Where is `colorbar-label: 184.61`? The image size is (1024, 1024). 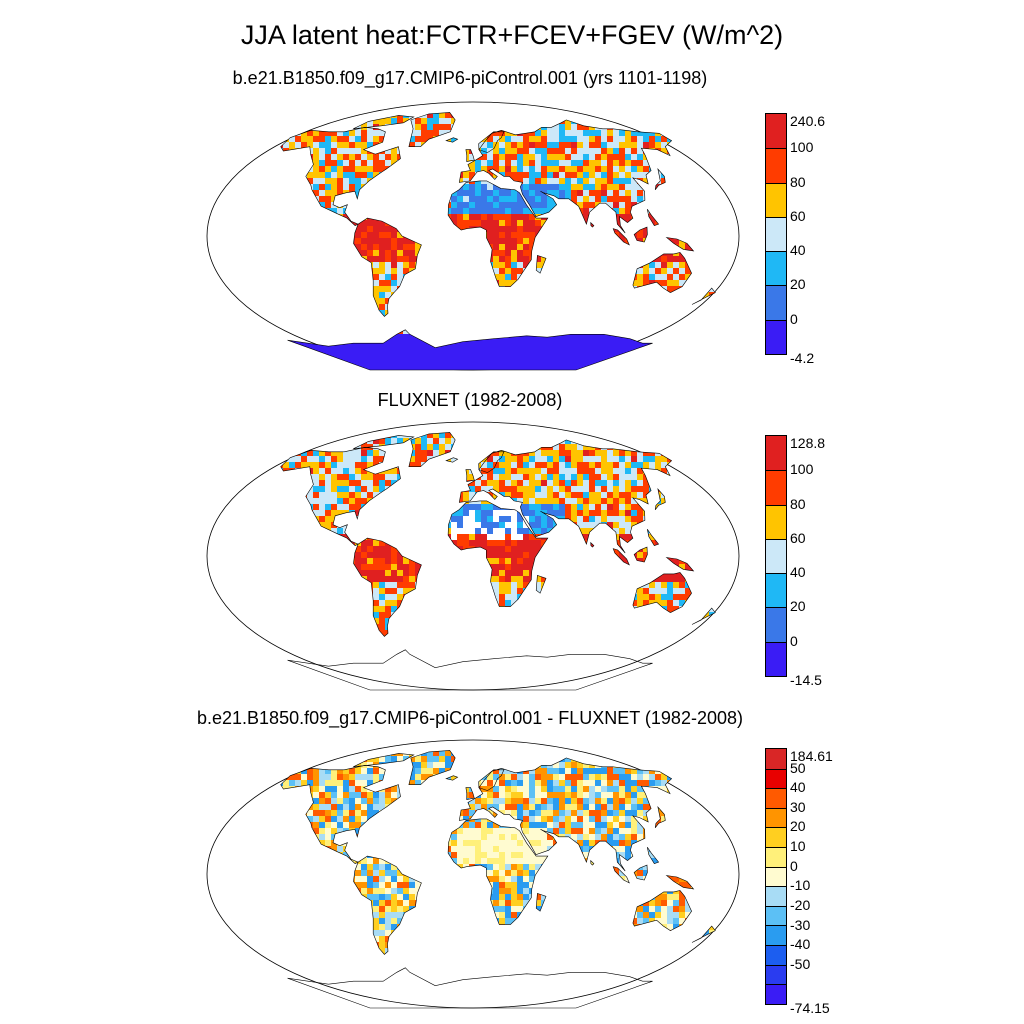 colorbar-label: 184.61 is located at coordinates (811, 756).